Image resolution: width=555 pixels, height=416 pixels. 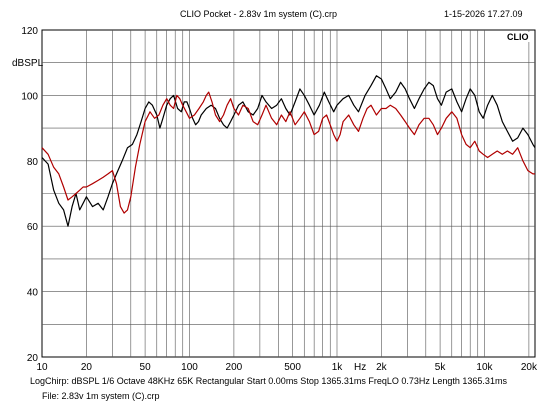 I want to click on y-axis-label: dBSPL, so click(x=28, y=63).